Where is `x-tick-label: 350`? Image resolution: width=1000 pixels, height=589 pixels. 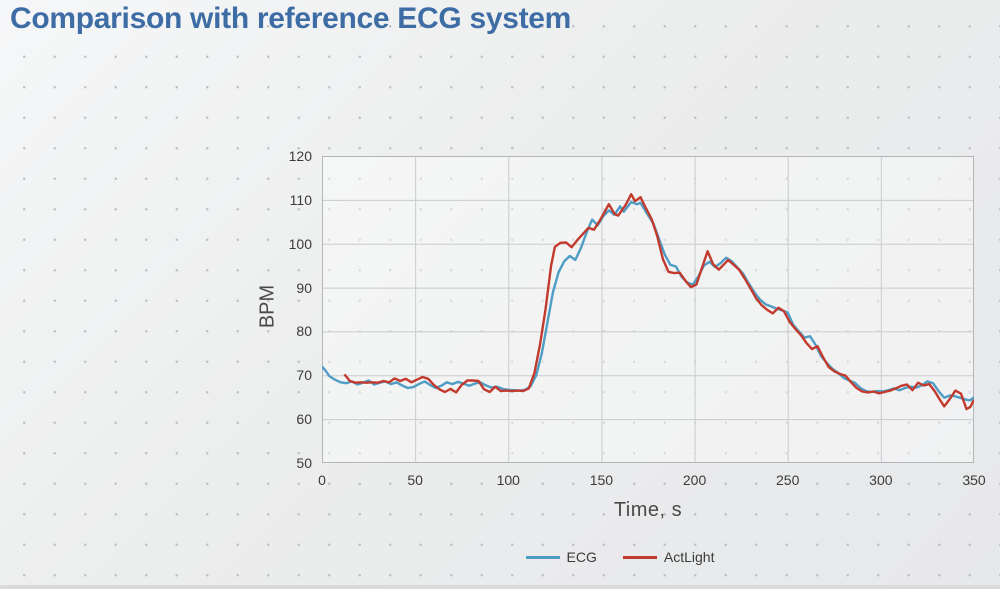 x-tick-label: 350 is located at coordinates (974, 480).